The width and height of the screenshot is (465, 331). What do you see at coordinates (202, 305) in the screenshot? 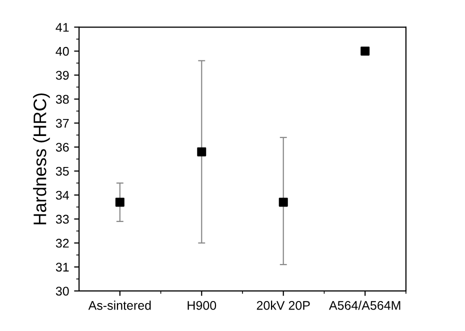
I see `x-tick-label: H900` at bounding box center [202, 305].